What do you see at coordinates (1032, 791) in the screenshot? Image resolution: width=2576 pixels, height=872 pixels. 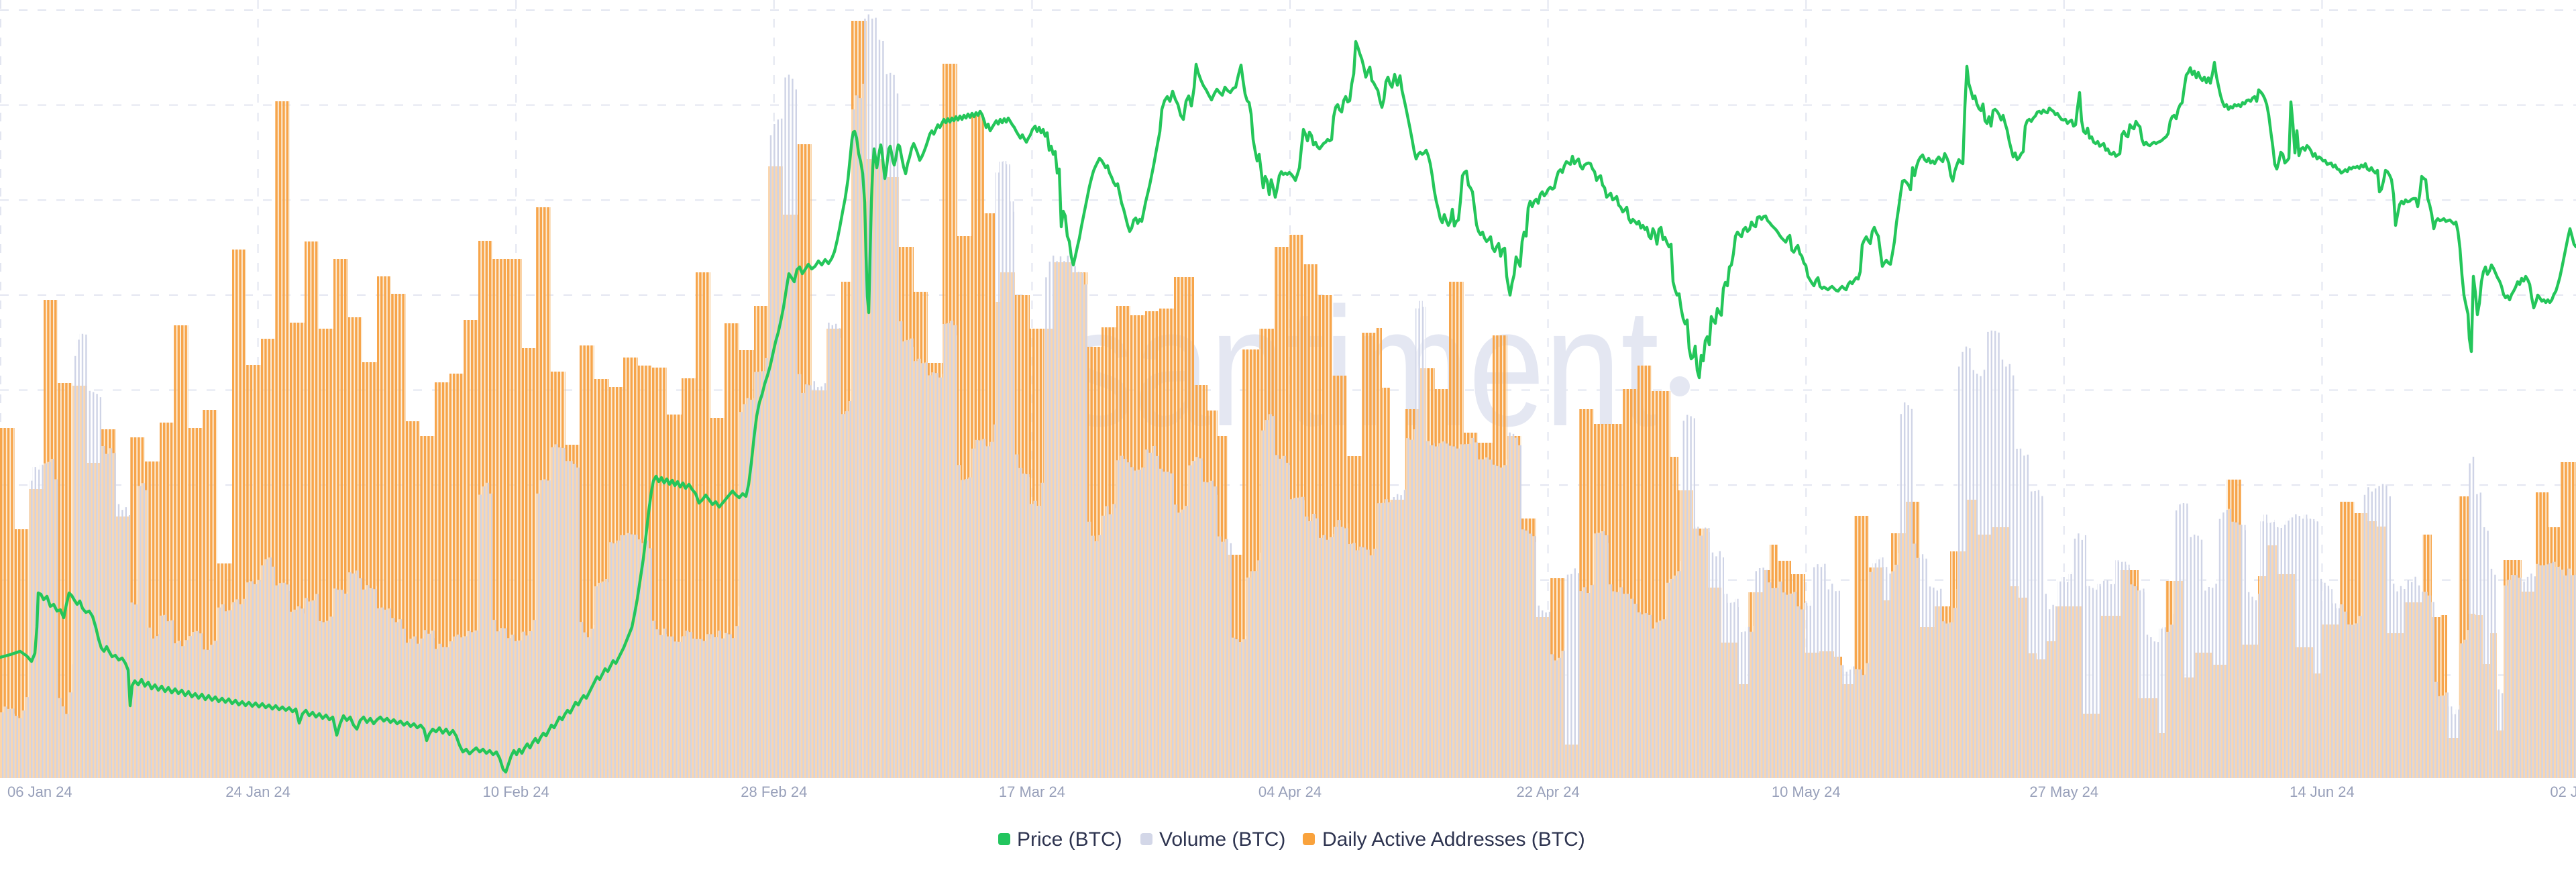 I see `svg-text: 17 Mar 24` at bounding box center [1032, 791].